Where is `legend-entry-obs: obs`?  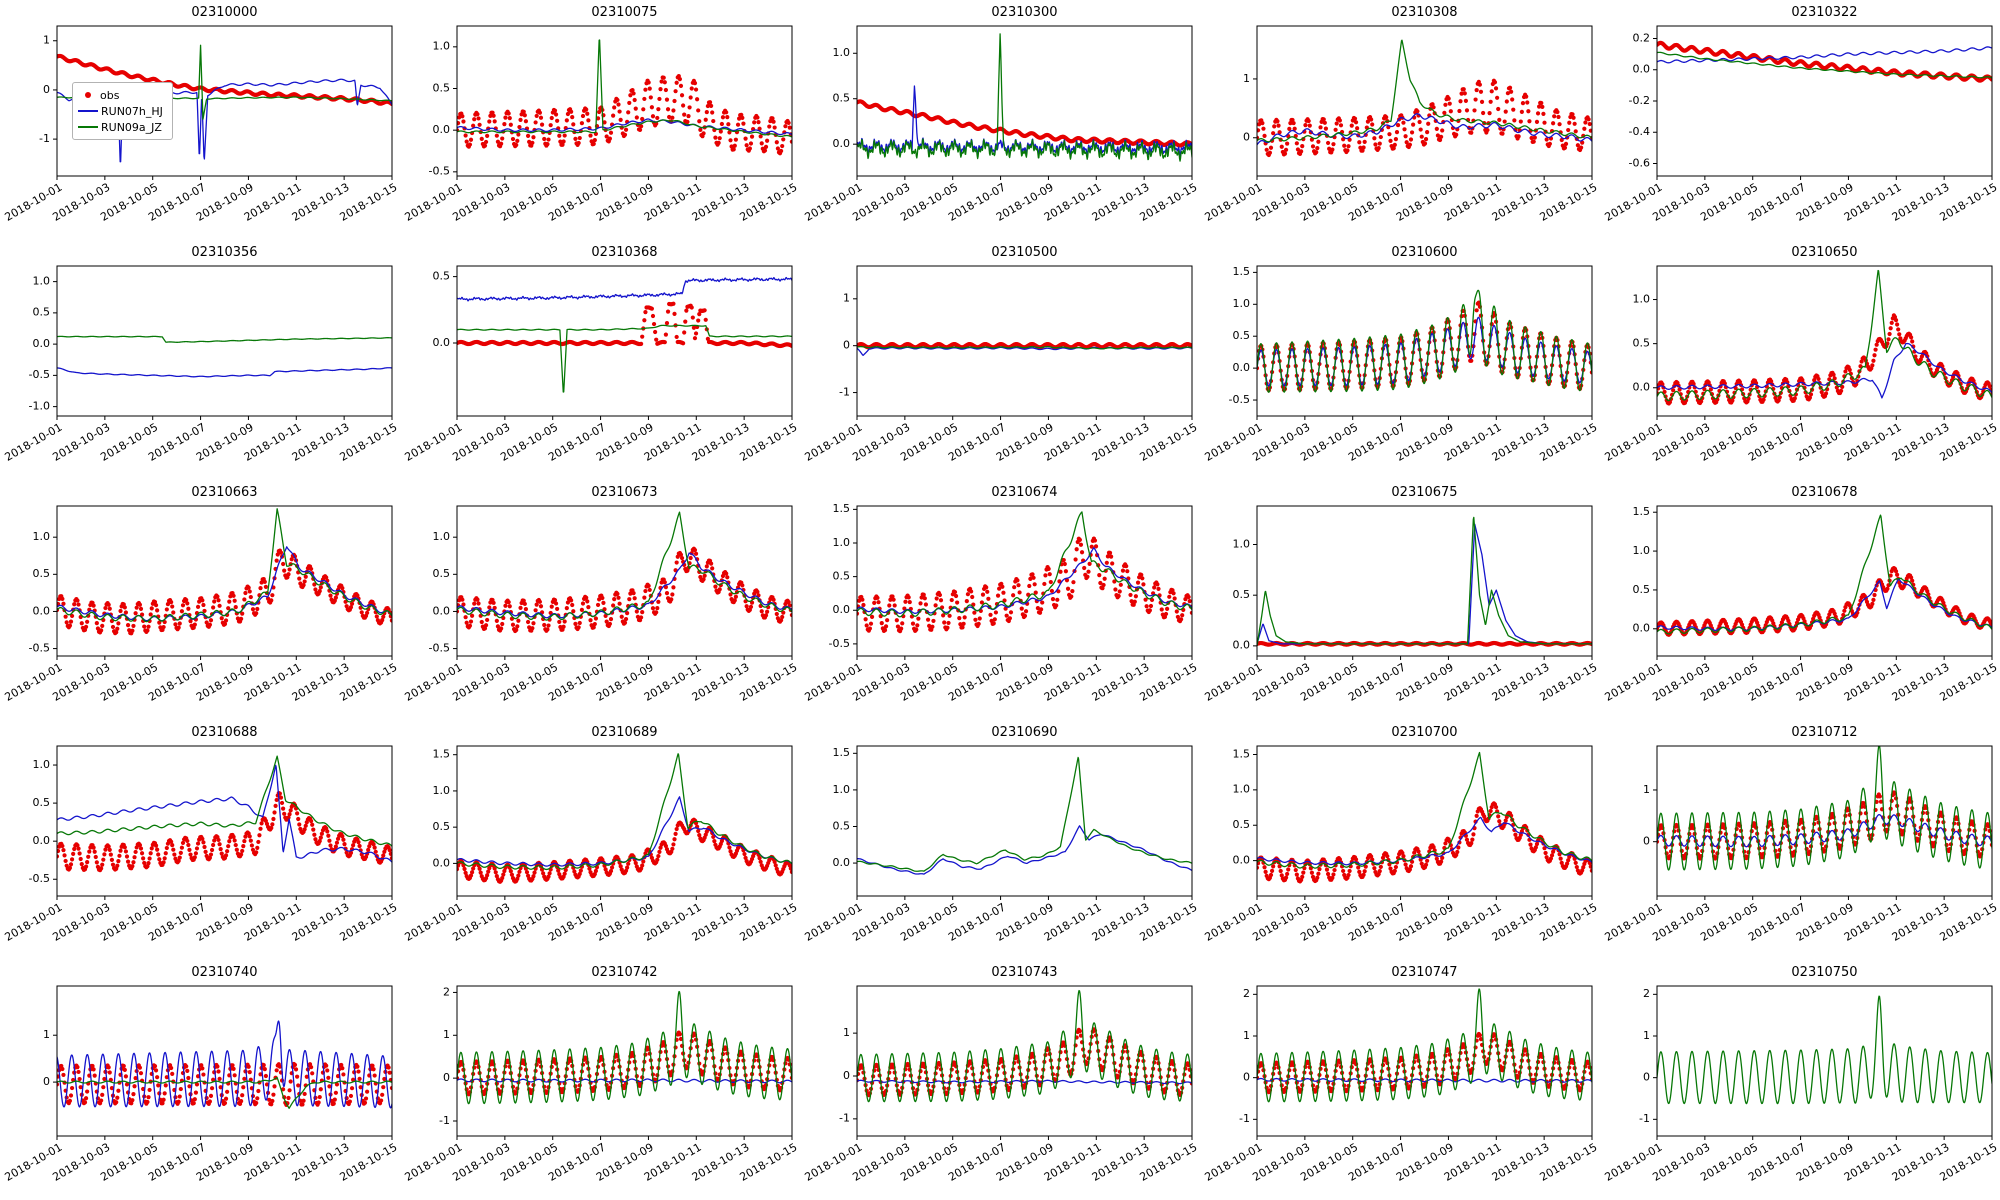 legend-entry-obs: obs is located at coordinates (120, 95).